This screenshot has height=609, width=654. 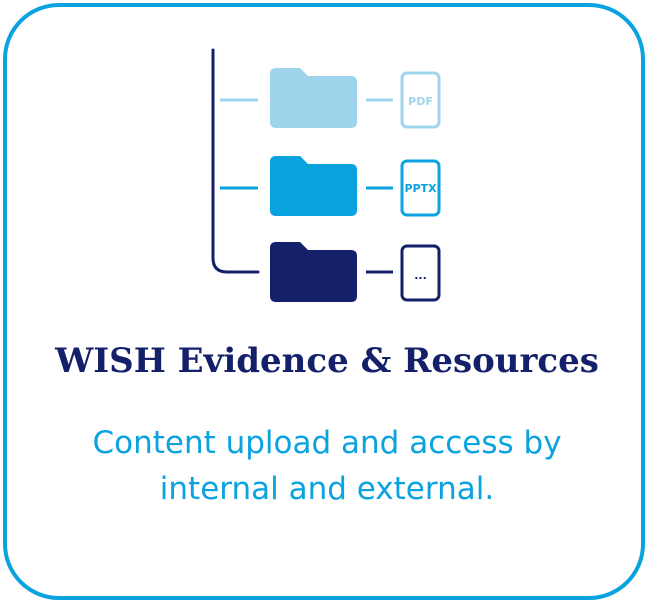 I want to click on card-title: WISH Evidence & Resources, so click(x=327, y=361).